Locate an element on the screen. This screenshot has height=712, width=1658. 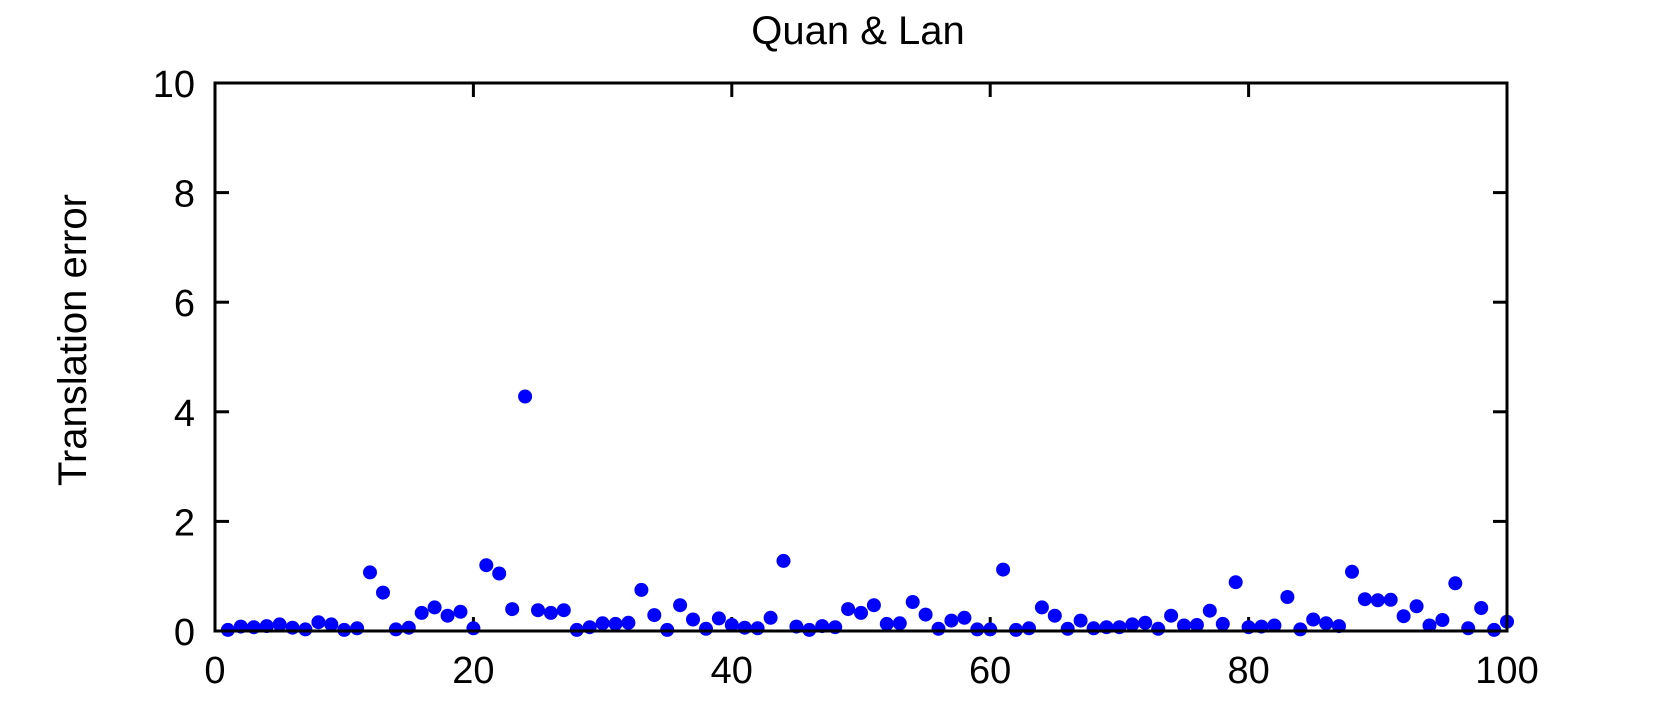
x-tick-label: 100 is located at coordinates (1506, 671).